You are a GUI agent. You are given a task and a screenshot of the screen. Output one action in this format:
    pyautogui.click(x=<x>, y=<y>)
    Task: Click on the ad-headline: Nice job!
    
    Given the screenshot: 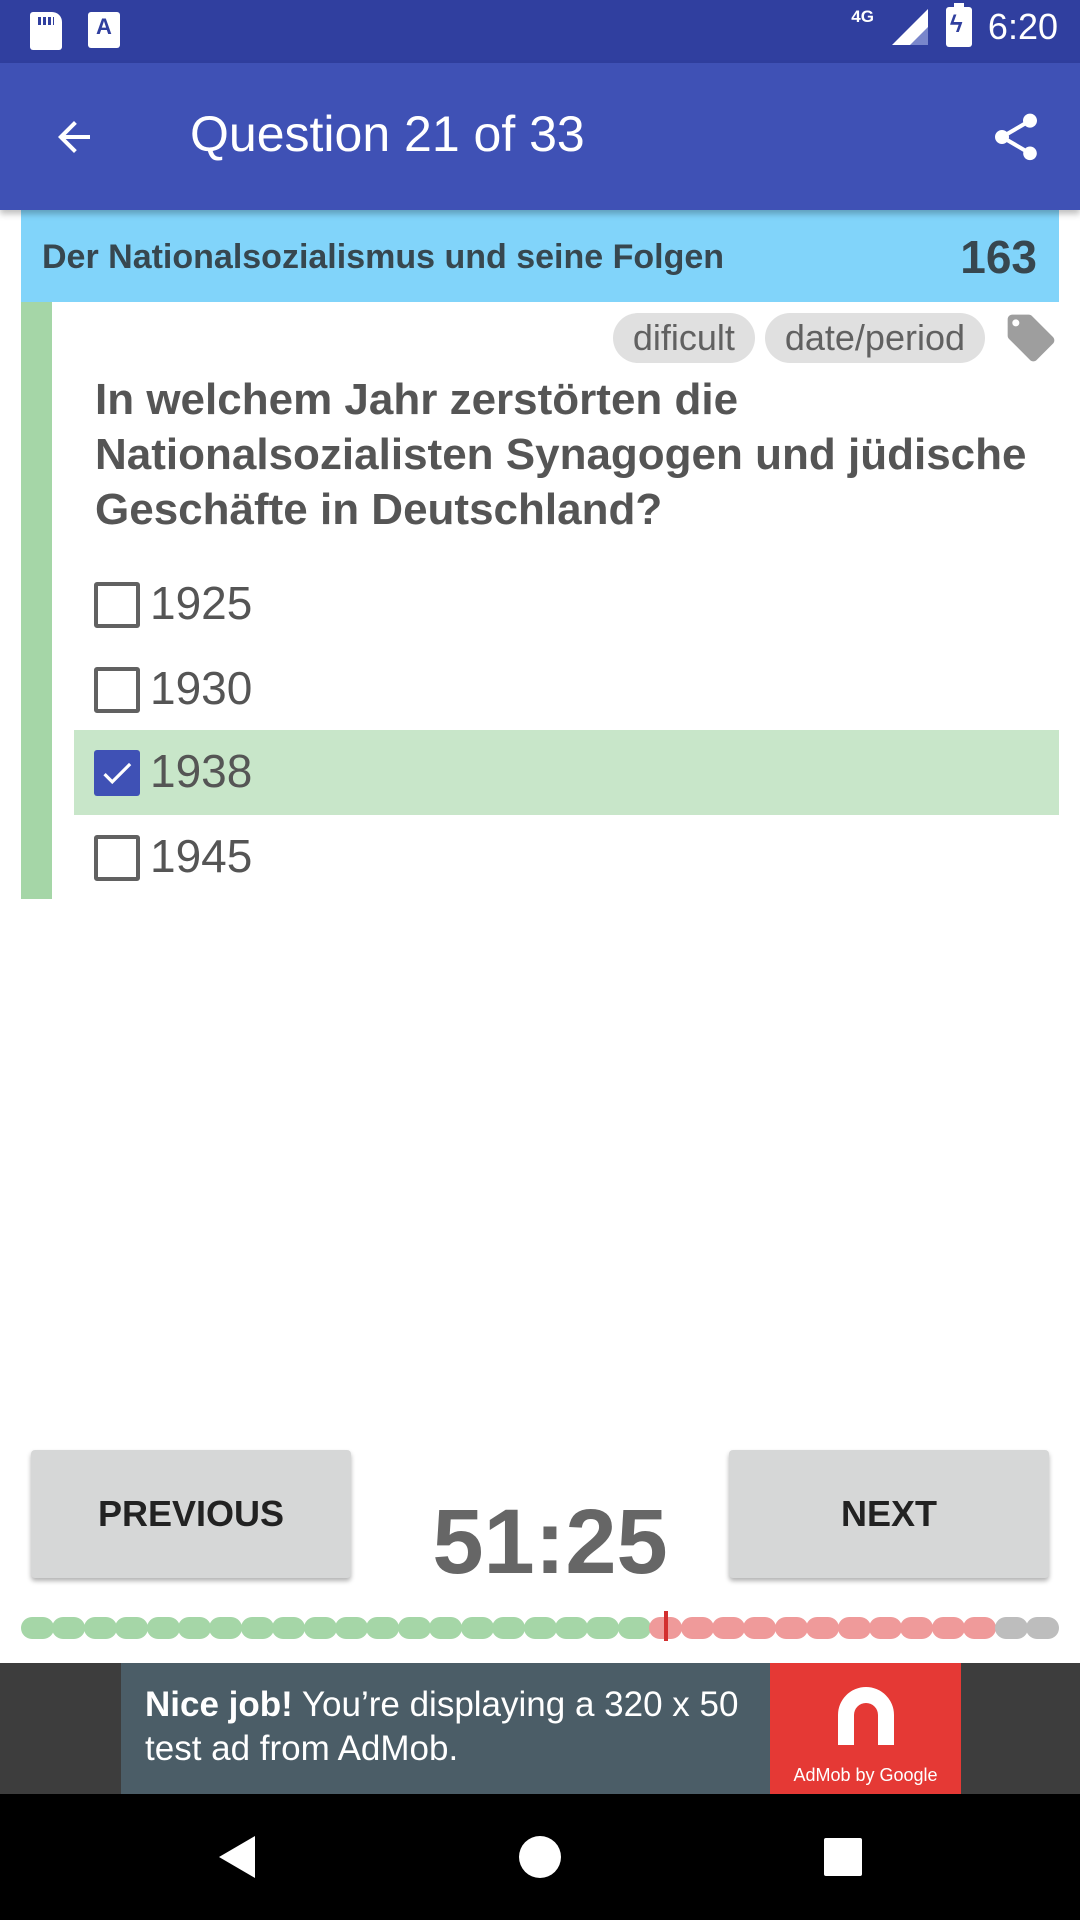 What is the action you would take?
    pyautogui.click(x=219, y=1704)
    